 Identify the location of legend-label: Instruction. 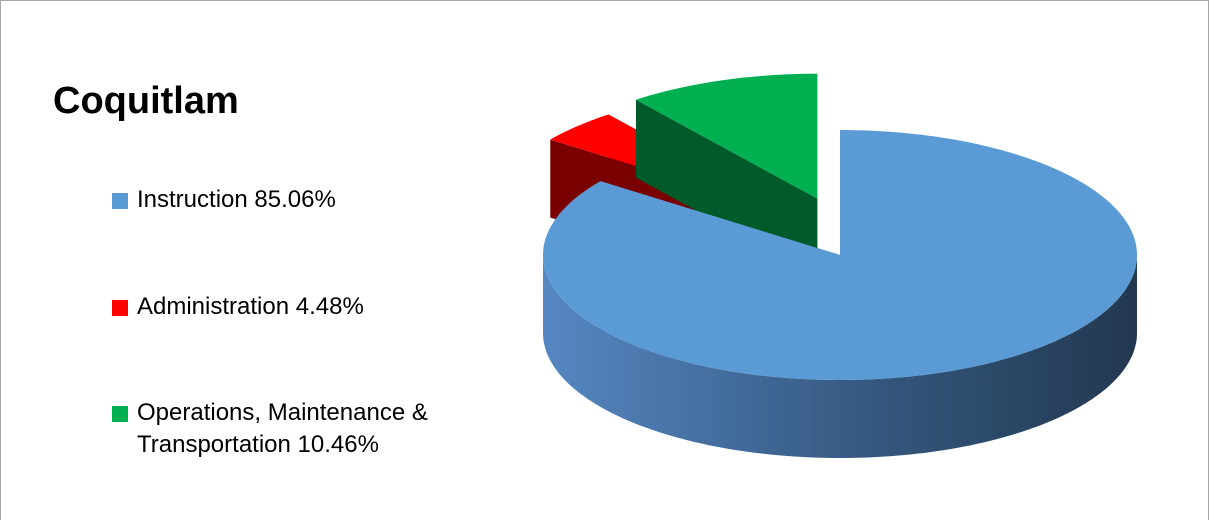
(192, 199).